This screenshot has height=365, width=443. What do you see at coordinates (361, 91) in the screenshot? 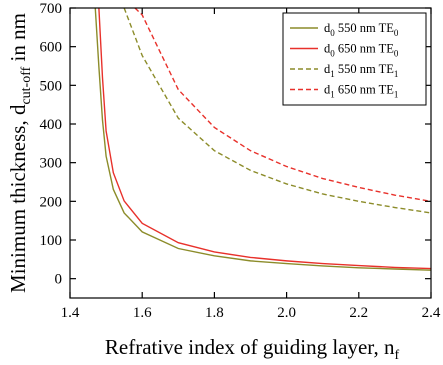
I see `legend-label-d1-650-nm-te1: d1 650 nm TE1` at bounding box center [361, 91].